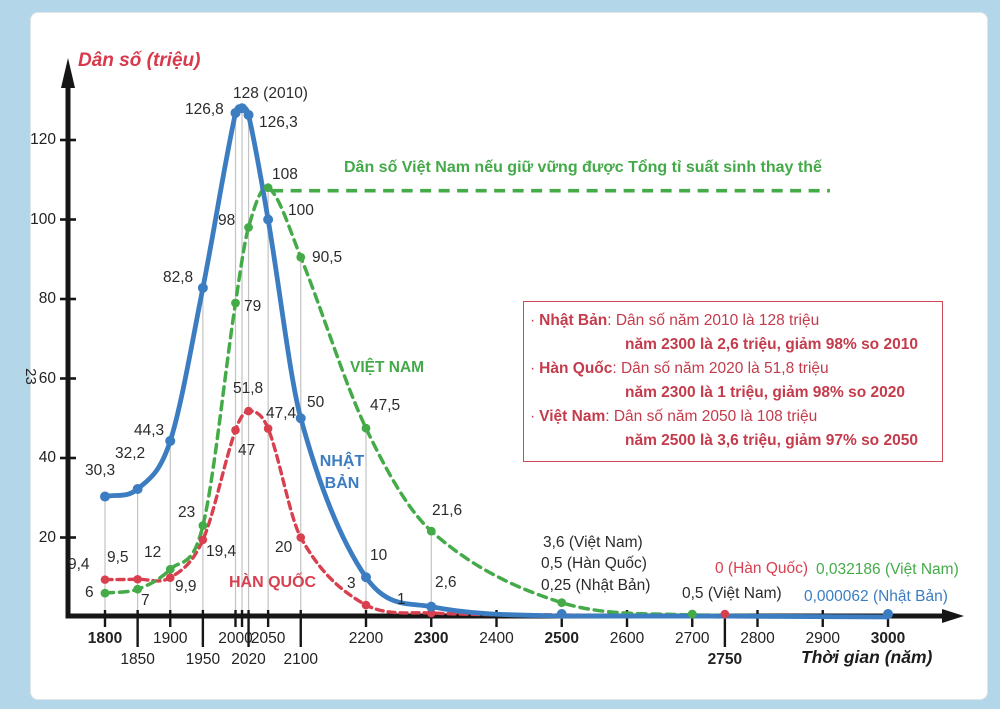  I want to click on point-label: 7, so click(145, 600).